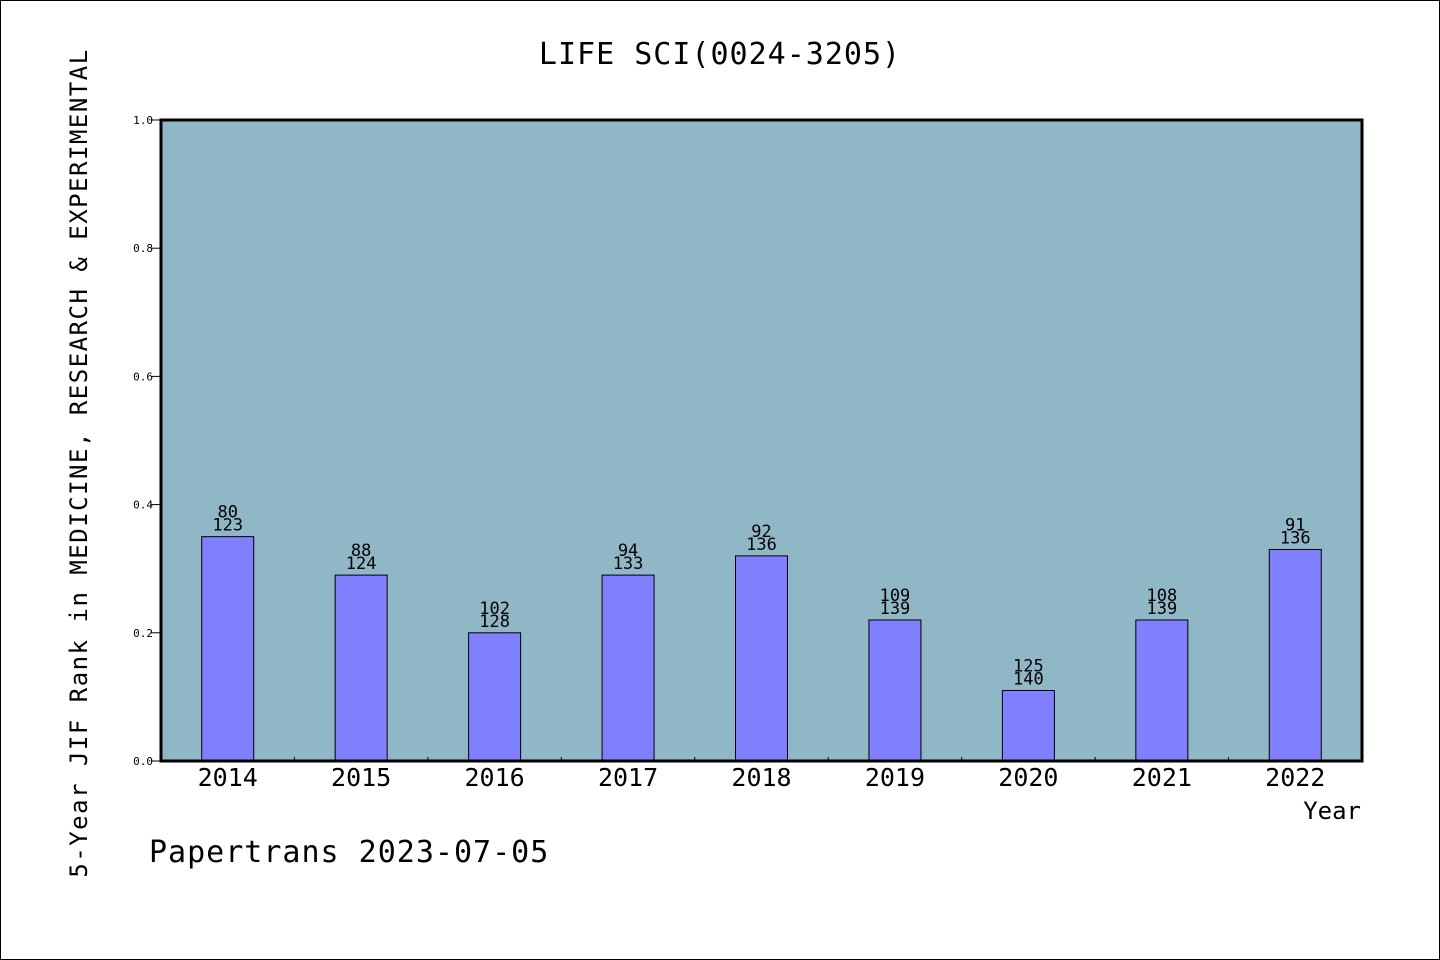  What do you see at coordinates (761, 777) in the screenshot?
I see `x-tick-label: 2018` at bounding box center [761, 777].